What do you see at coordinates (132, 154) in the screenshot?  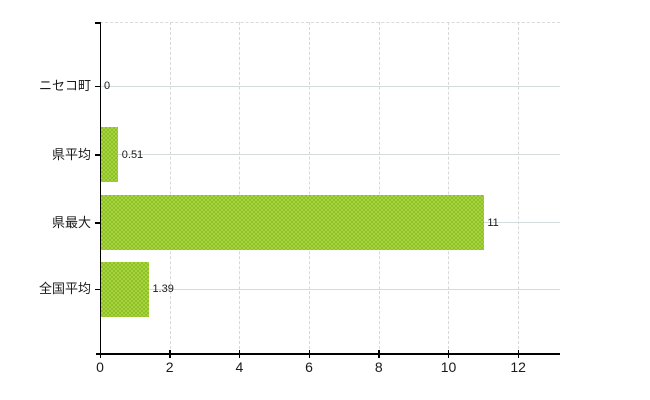 I see `value-label: 0.51` at bounding box center [132, 154].